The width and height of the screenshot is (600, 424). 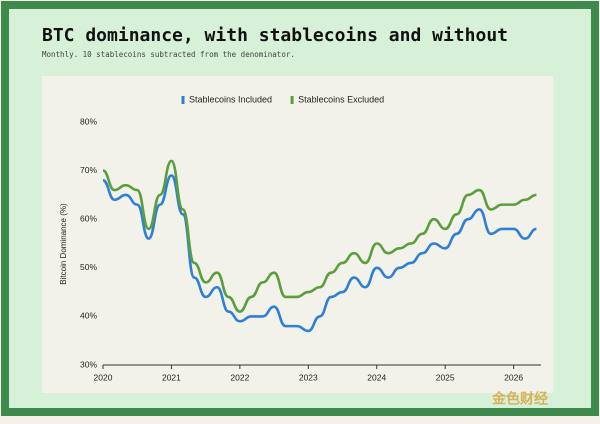 What do you see at coordinates (376, 377) in the screenshot?
I see `x-tick-label: 2024` at bounding box center [376, 377].